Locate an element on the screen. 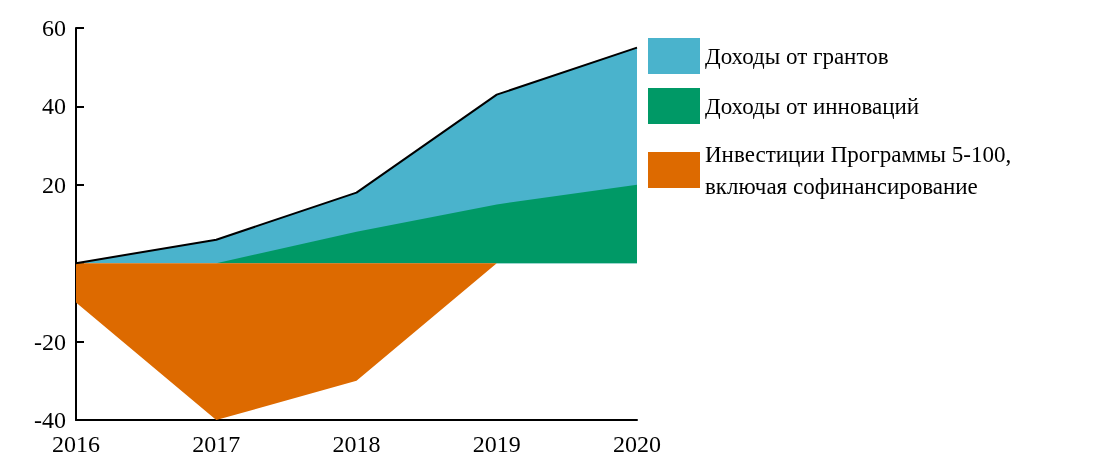 This screenshot has width=1109, height=474. y-tick-label: -20 is located at coordinates (50, 341).